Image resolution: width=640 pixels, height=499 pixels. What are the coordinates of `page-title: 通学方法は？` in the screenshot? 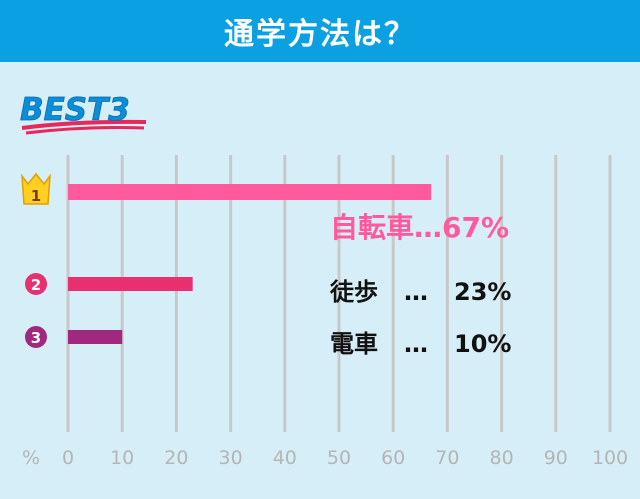 It's located at (320, 34).